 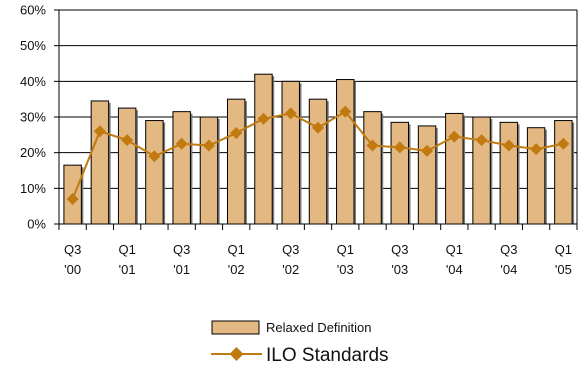 I want to click on legend: Relaxed Definition ILO Standards, so click(x=300, y=343).